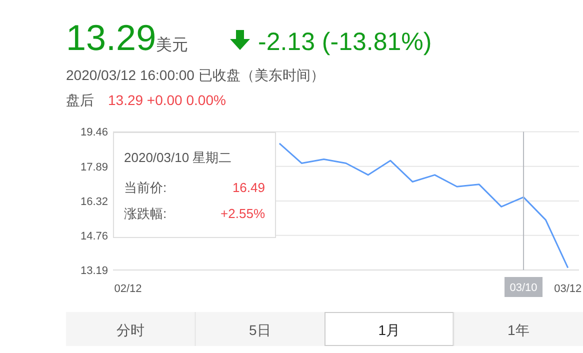  I want to click on text: 5日, so click(259, 330).